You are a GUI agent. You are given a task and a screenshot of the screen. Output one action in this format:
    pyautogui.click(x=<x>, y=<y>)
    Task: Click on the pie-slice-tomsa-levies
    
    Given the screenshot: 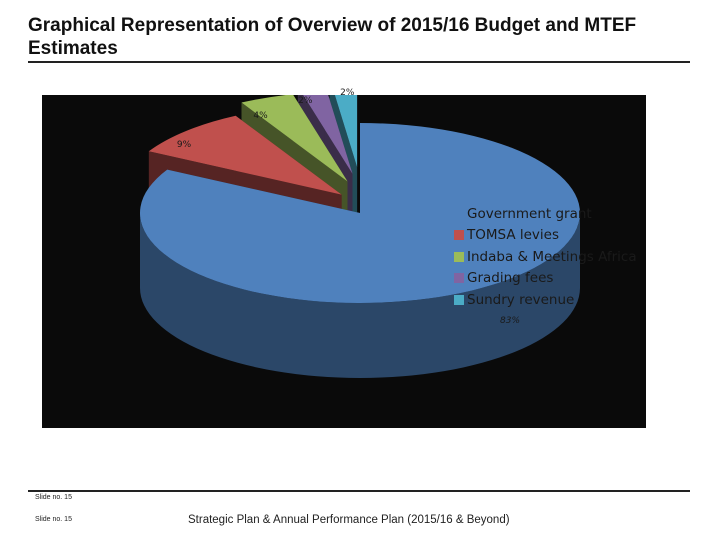 What is the action you would take?
    pyautogui.click(x=245, y=155)
    